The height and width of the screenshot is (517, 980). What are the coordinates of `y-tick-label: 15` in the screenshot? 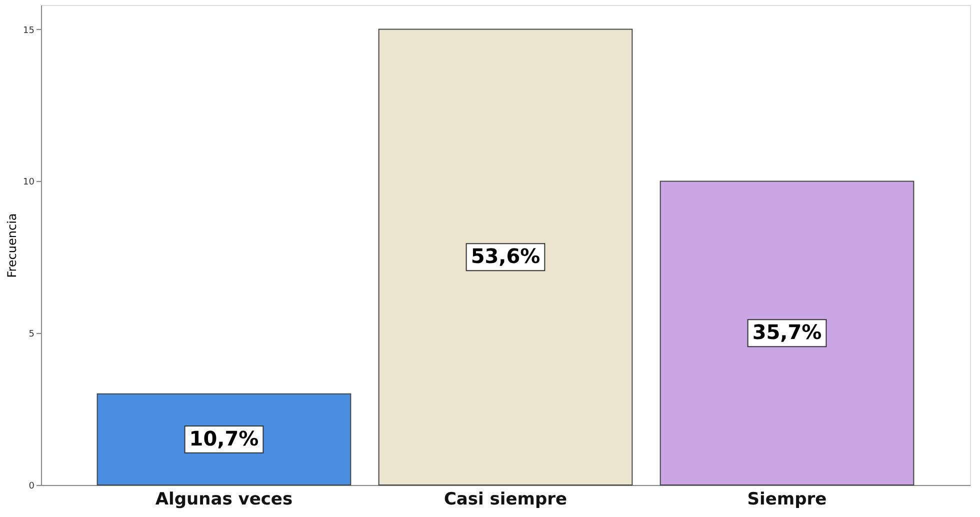 It's located at (28, 31).